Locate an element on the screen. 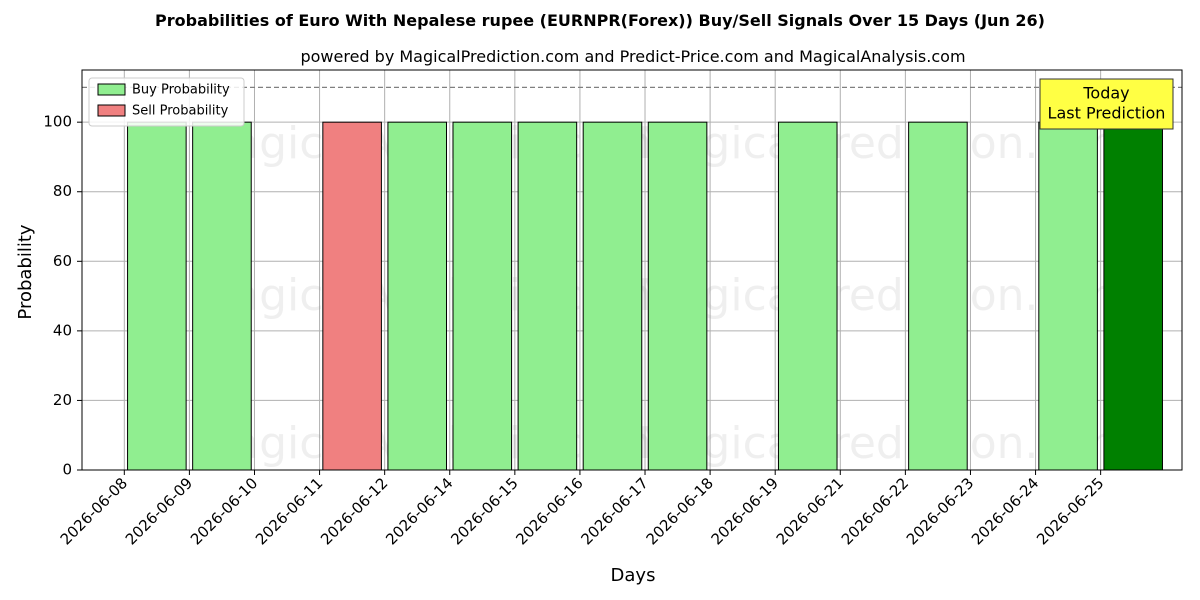 This screenshot has width=1200, height=600. legend-box is located at coordinates (166, 102).